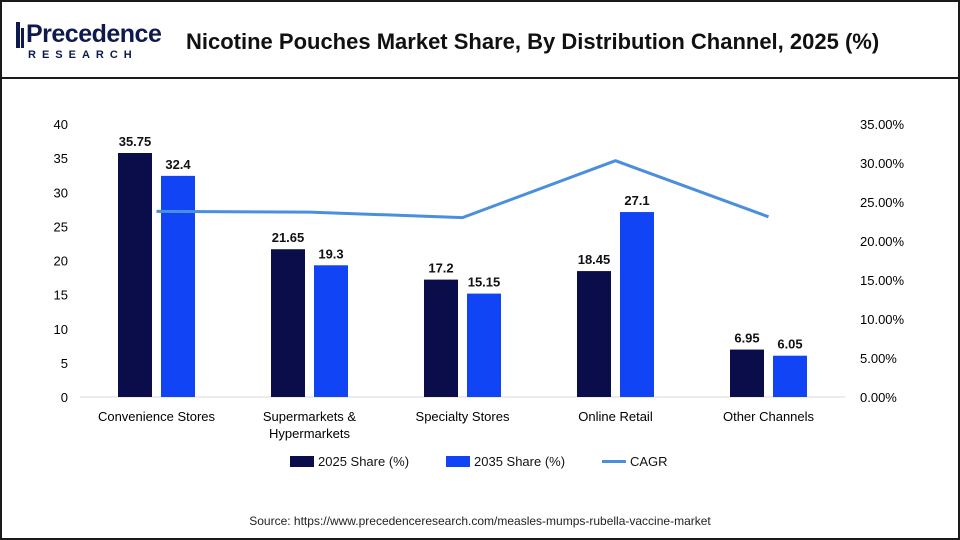 The height and width of the screenshot is (540, 960). I want to click on data-label: 17.2, so click(440, 268).